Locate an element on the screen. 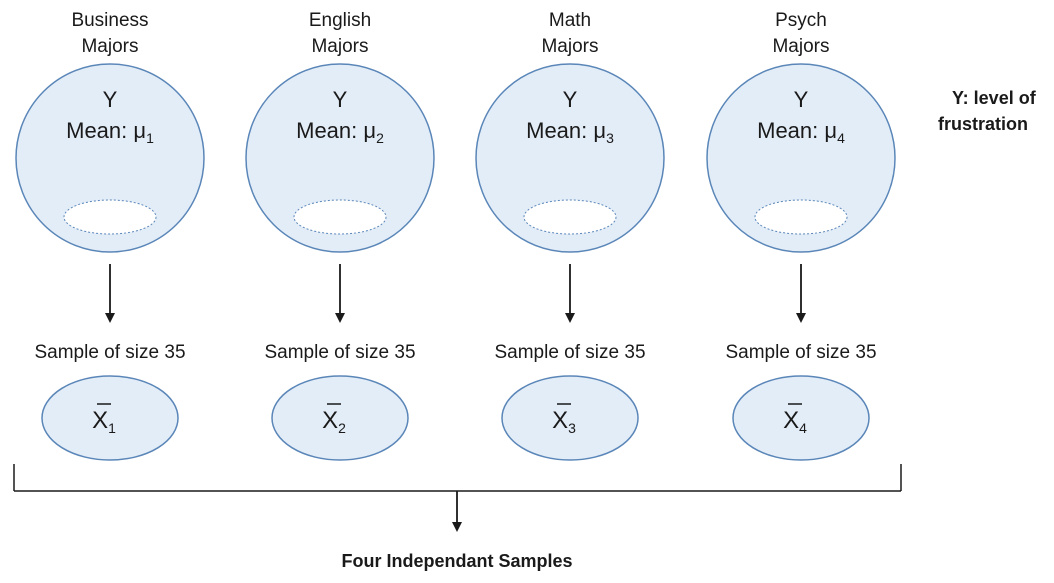 The image size is (1054, 583). population-mean: Mean: μ1 is located at coordinates (110, 132).